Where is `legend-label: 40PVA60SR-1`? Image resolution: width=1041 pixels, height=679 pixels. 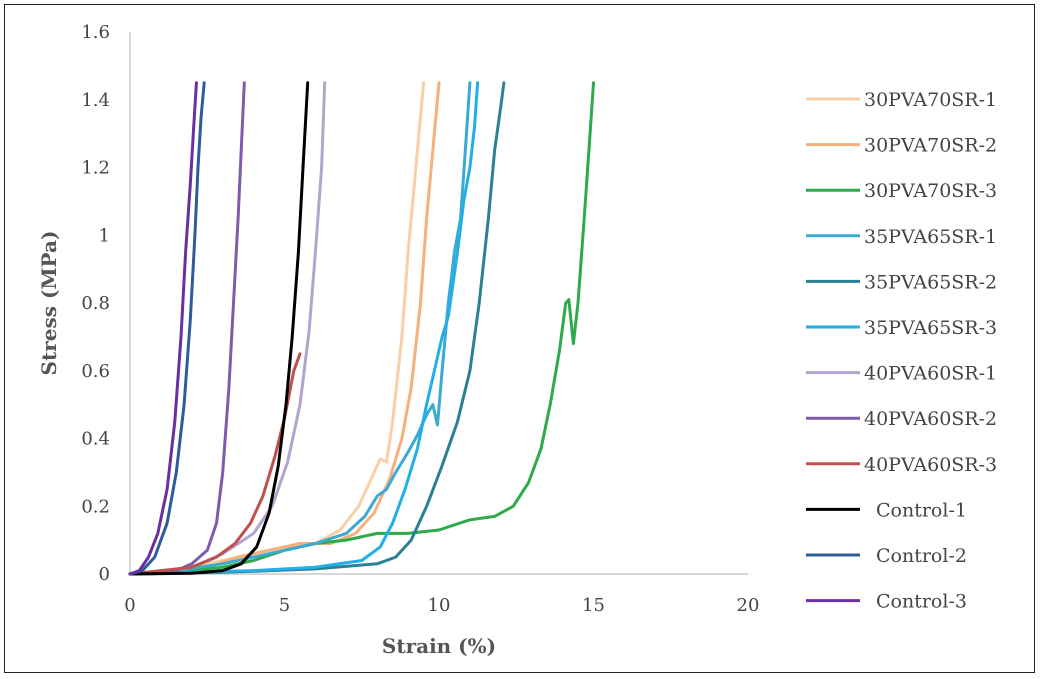
legend-label: 40PVA60SR-1 is located at coordinates (930, 374).